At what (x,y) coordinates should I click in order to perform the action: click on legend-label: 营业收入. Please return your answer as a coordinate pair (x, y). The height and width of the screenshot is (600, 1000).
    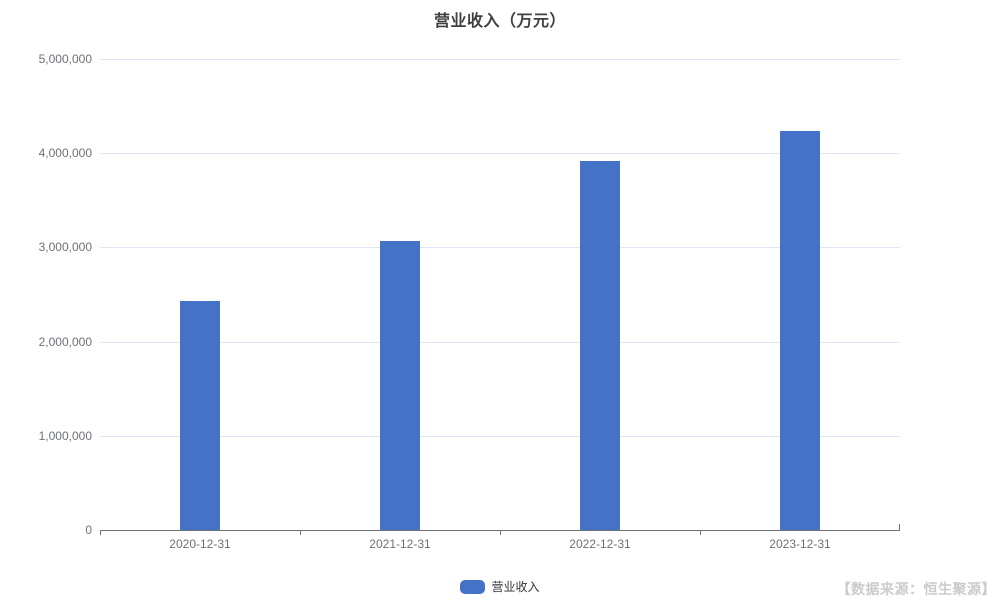
    Looking at the image, I should click on (515, 587).